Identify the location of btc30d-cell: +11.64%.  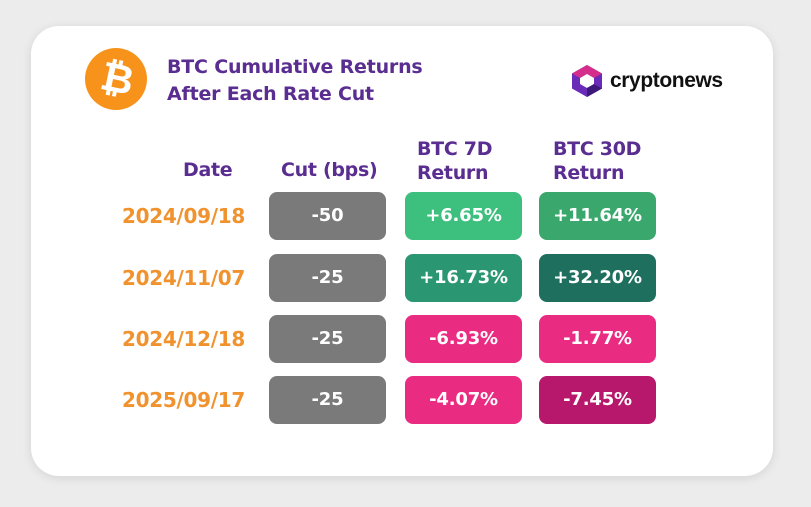
(597, 216).